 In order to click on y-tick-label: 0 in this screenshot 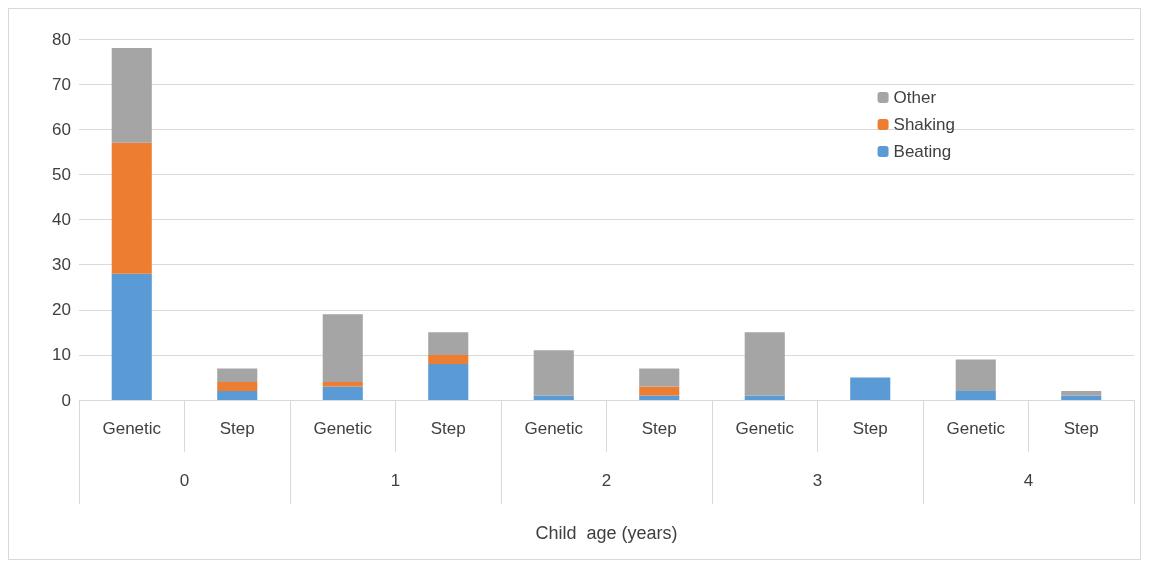, I will do `click(66, 400)`.